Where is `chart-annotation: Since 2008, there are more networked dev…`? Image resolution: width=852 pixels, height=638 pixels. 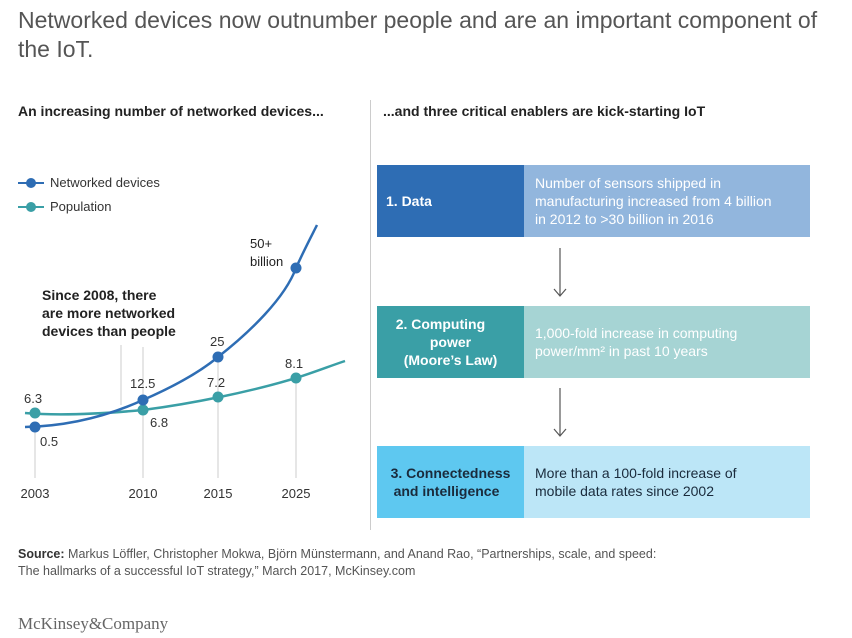
chart-annotation: Since 2008, there are more networked dev… is located at coordinates (110, 313).